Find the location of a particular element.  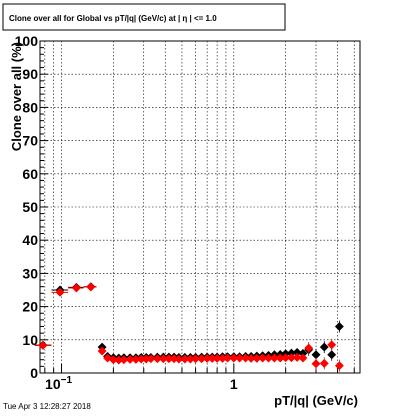

y-tick-label: 50 is located at coordinates (30, 207).